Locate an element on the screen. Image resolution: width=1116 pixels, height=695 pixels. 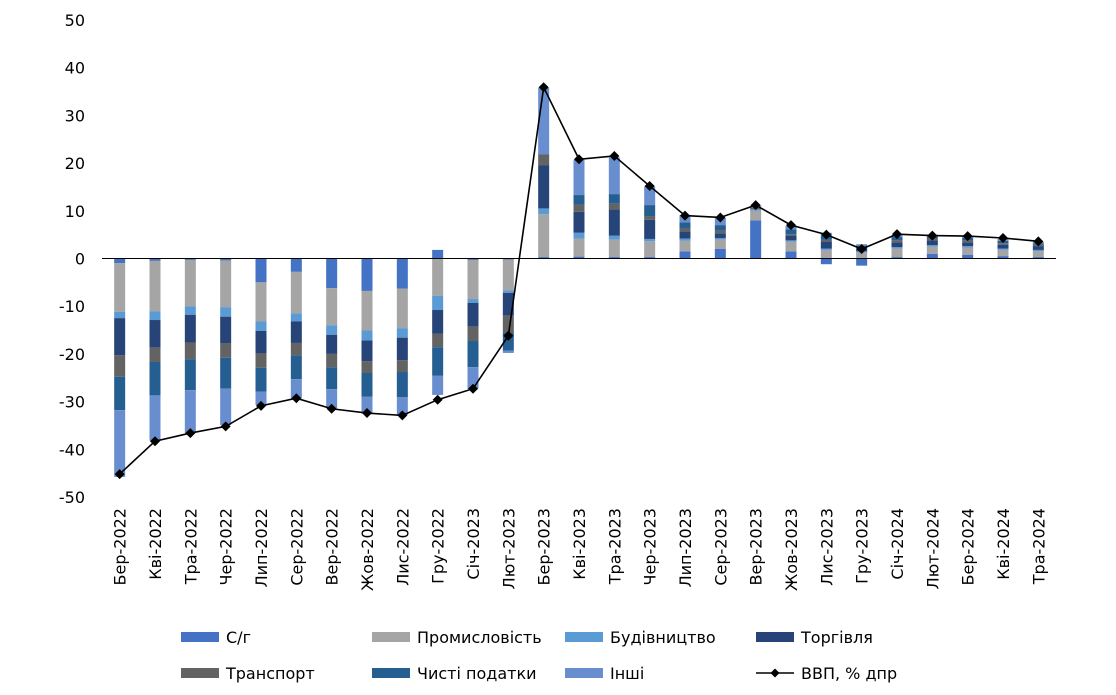
legend-swatch-marker is located at coordinates (775, 673).